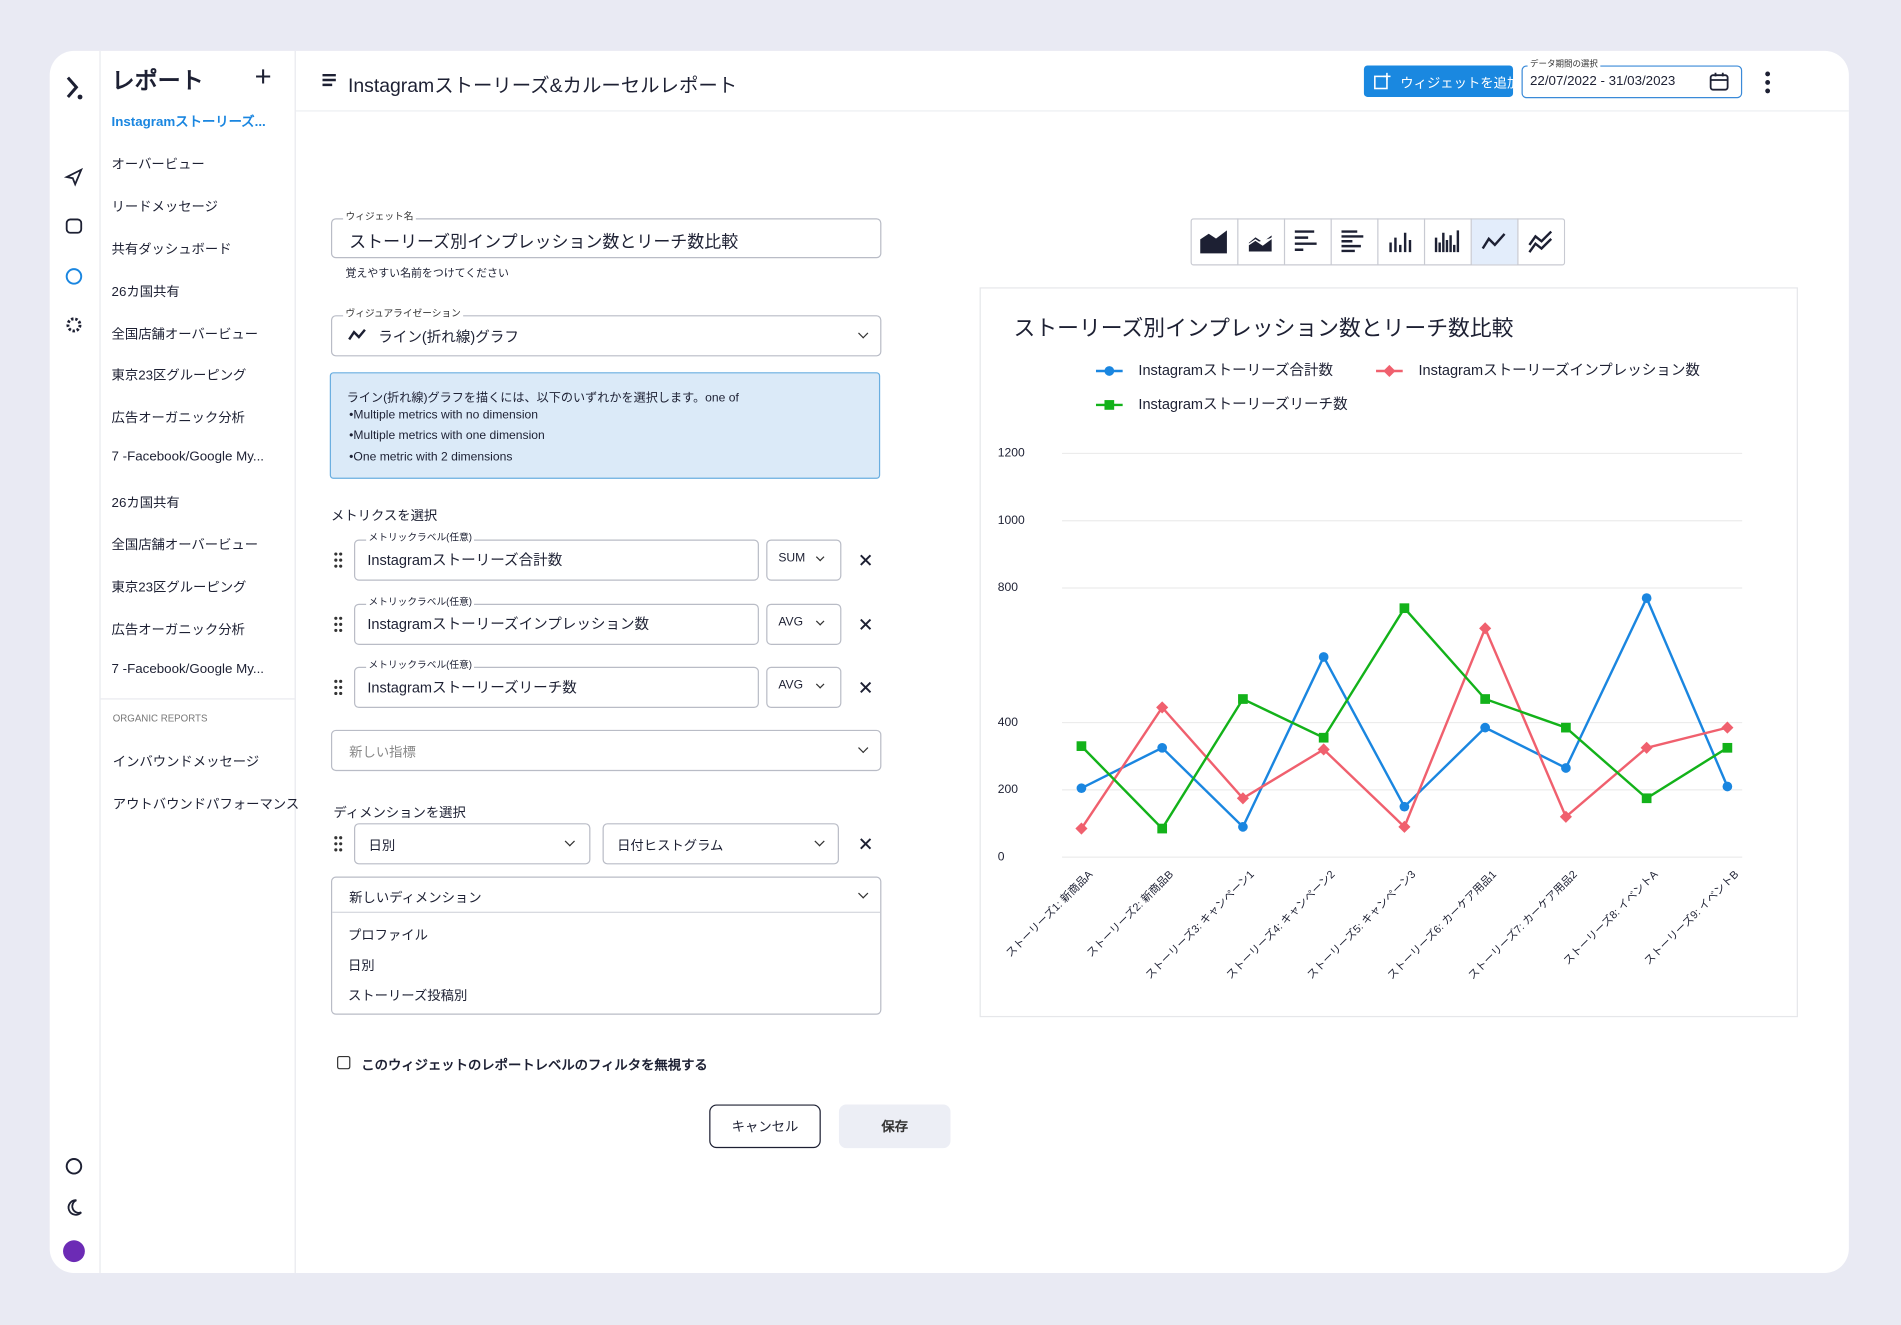 The image size is (1901, 1325). I want to click on agg-value: SUM, so click(792, 558).